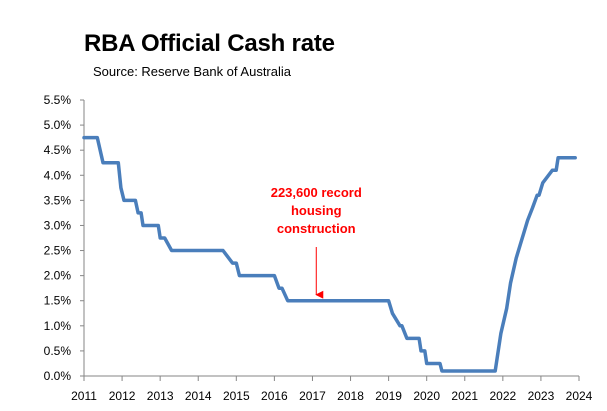 The height and width of the screenshot is (411, 607). What do you see at coordinates (350, 396) in the screenshot?
I see `x-tick-label: 2018` at bounding box center [350, 396].